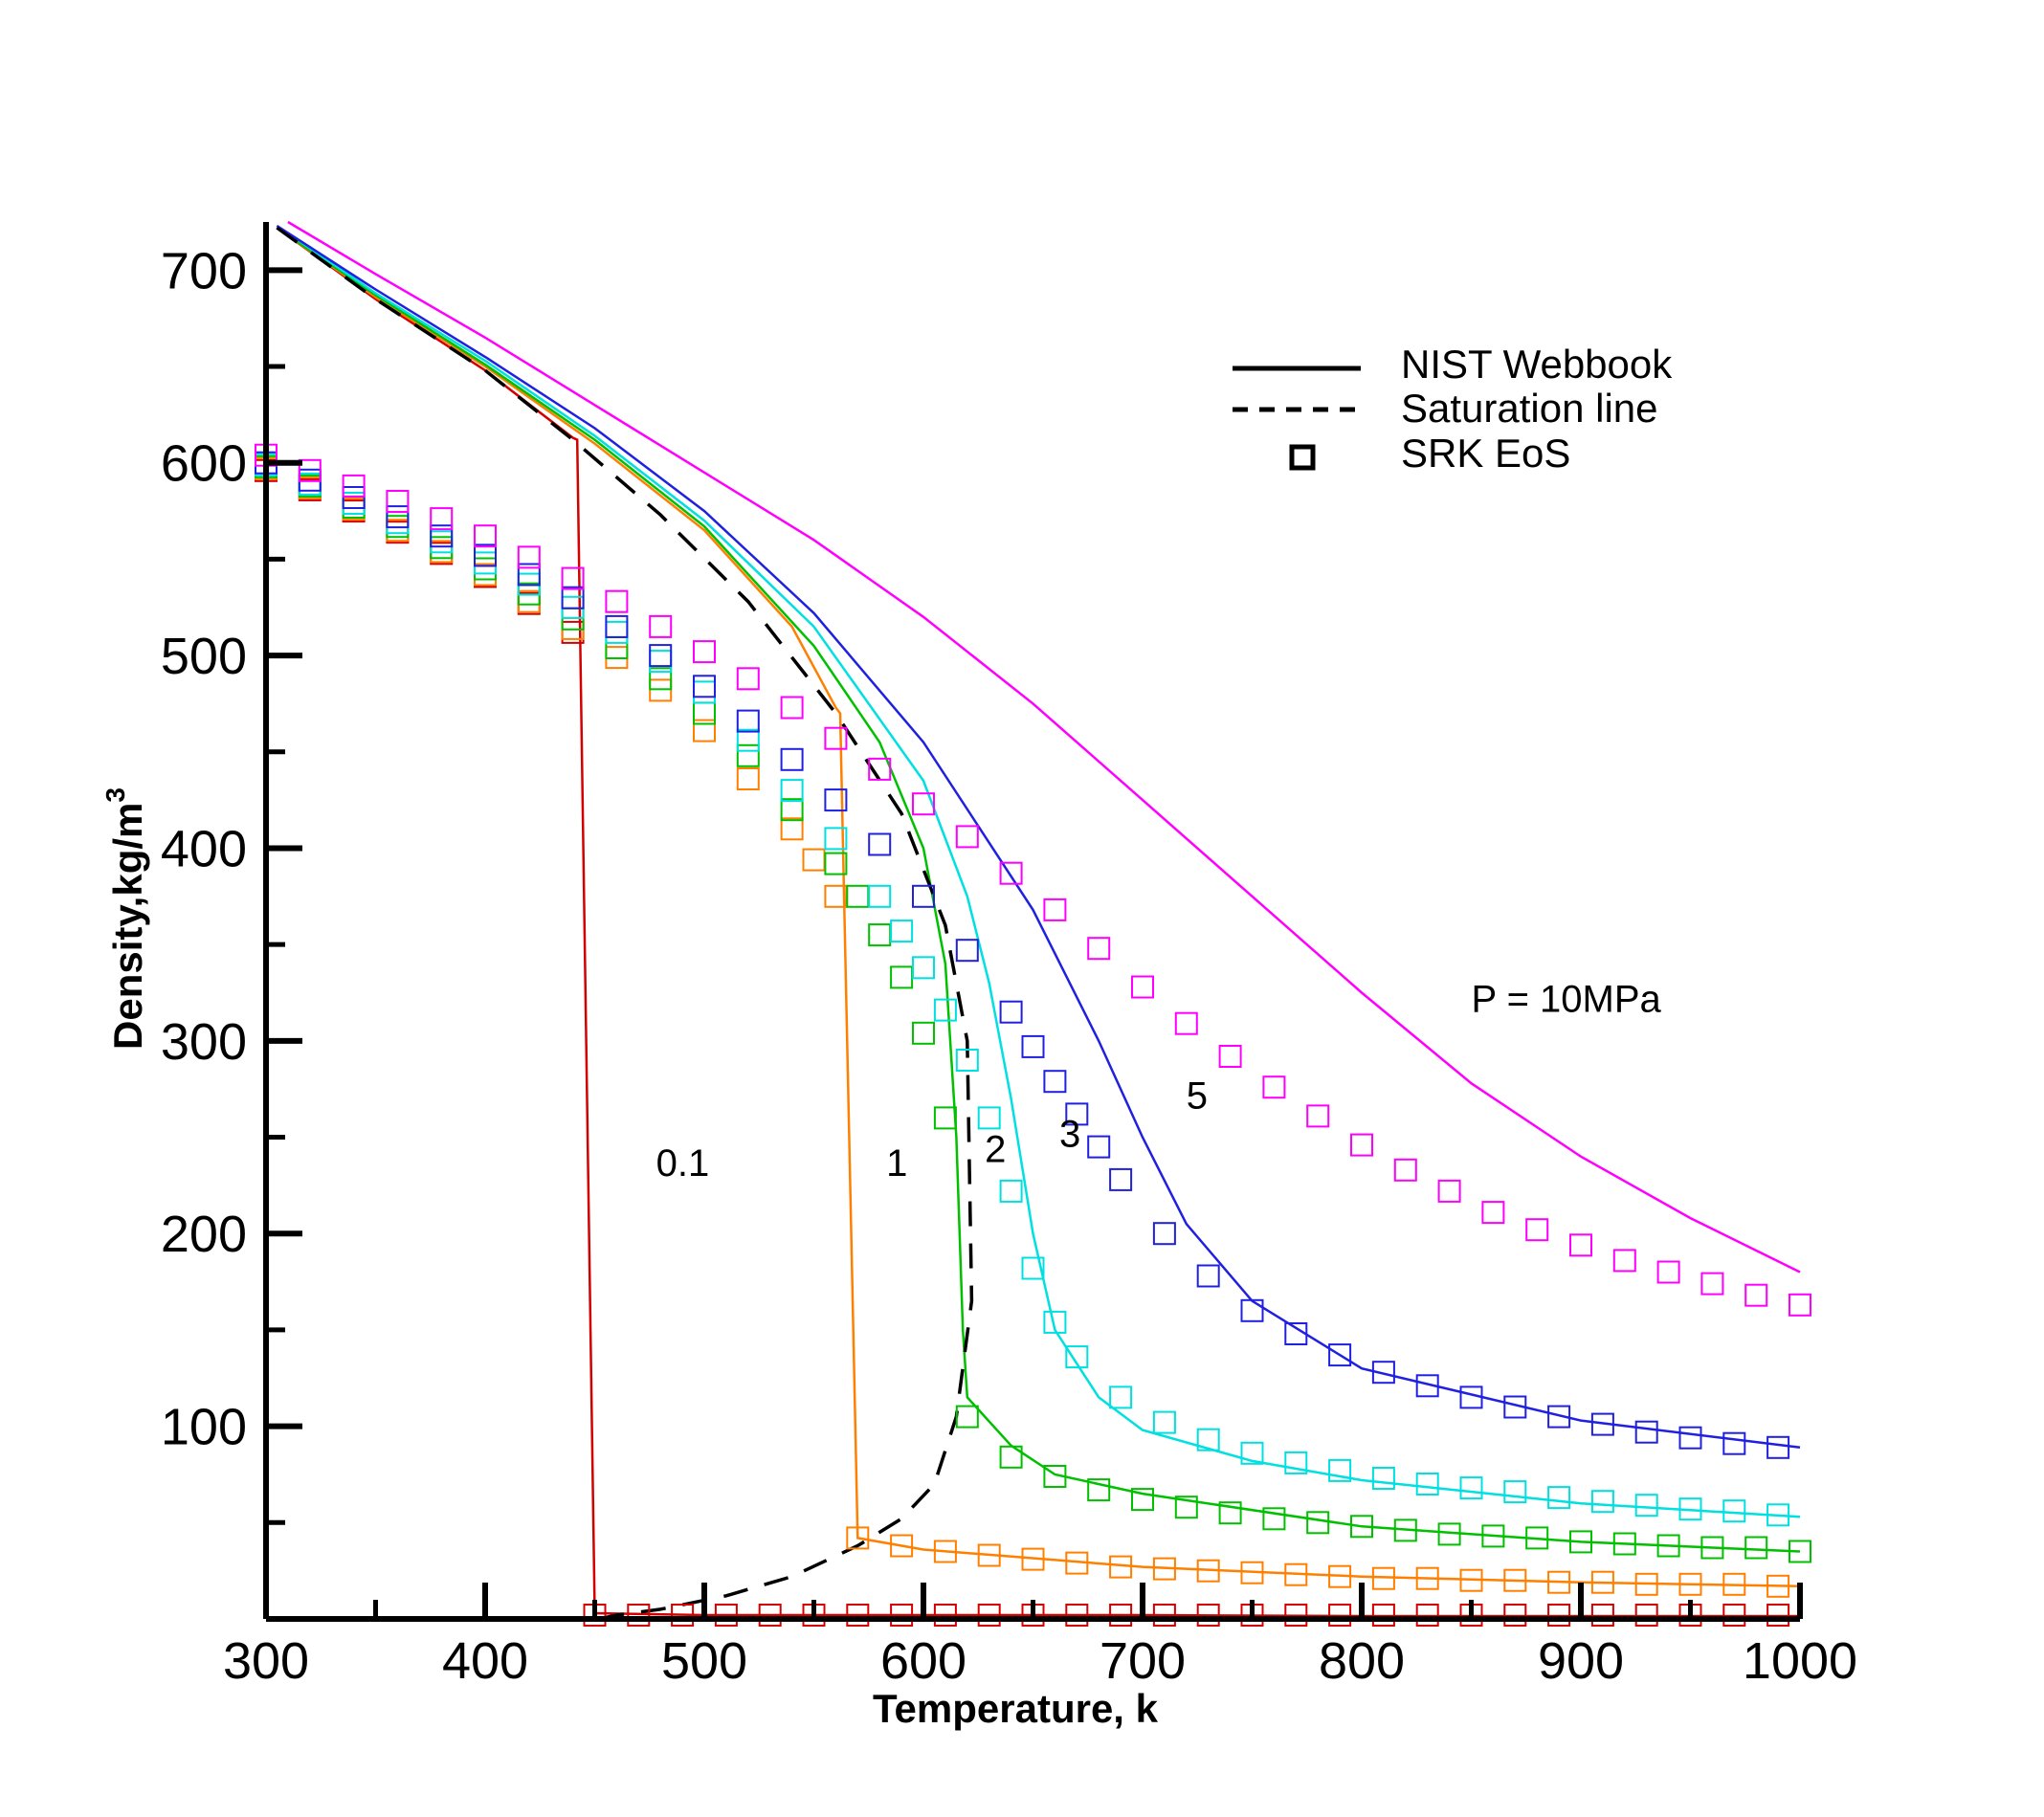 This screenshot has height=1817, width=2044. Describe the element at coordinates (1362, 1661) in the screenshot. I see `x-tick-label: 800` at that location.